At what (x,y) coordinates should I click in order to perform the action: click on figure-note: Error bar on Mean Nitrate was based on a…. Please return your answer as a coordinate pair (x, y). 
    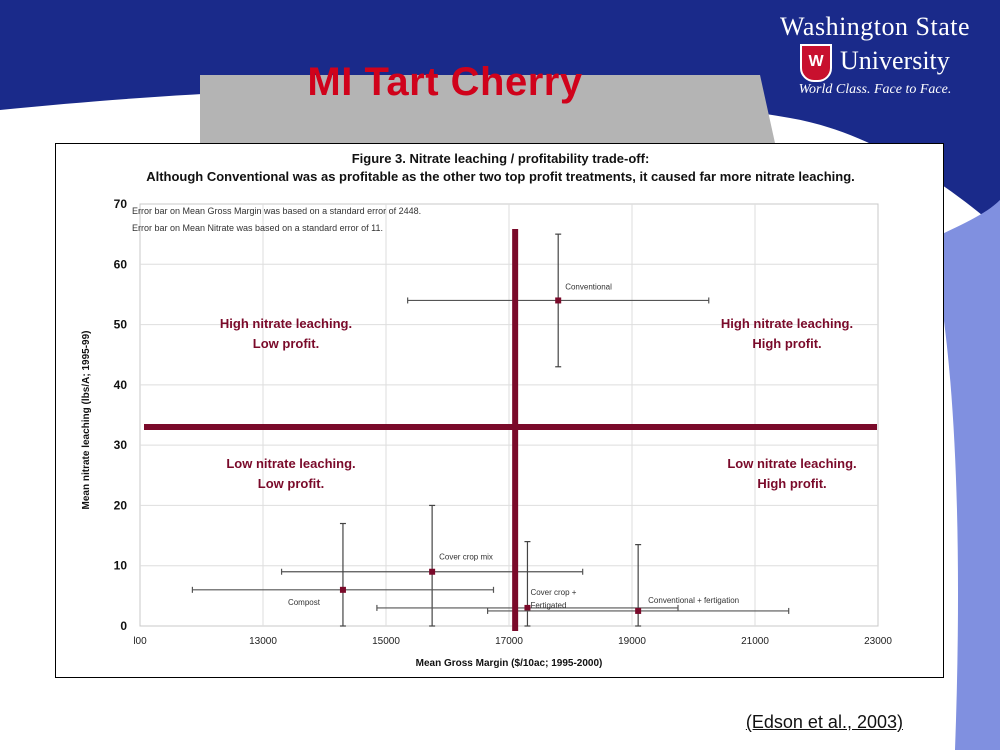
    Looking at the image, I should click on (257, 228).